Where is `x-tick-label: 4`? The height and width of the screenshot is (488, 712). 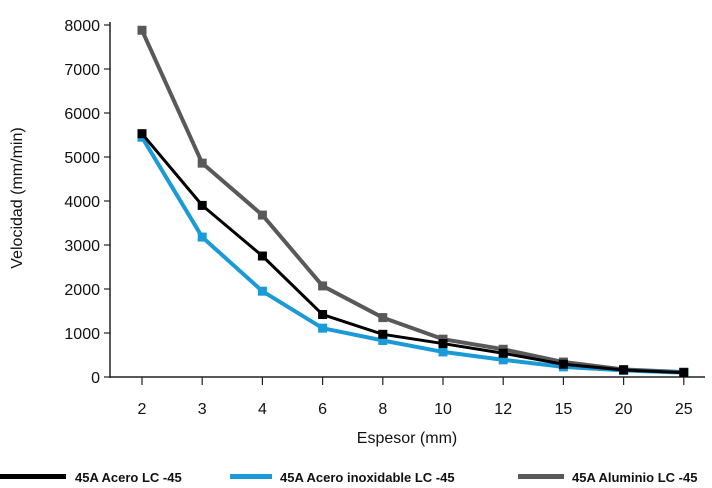
x-tick-label: 4 is located at coordinates (262, 409).